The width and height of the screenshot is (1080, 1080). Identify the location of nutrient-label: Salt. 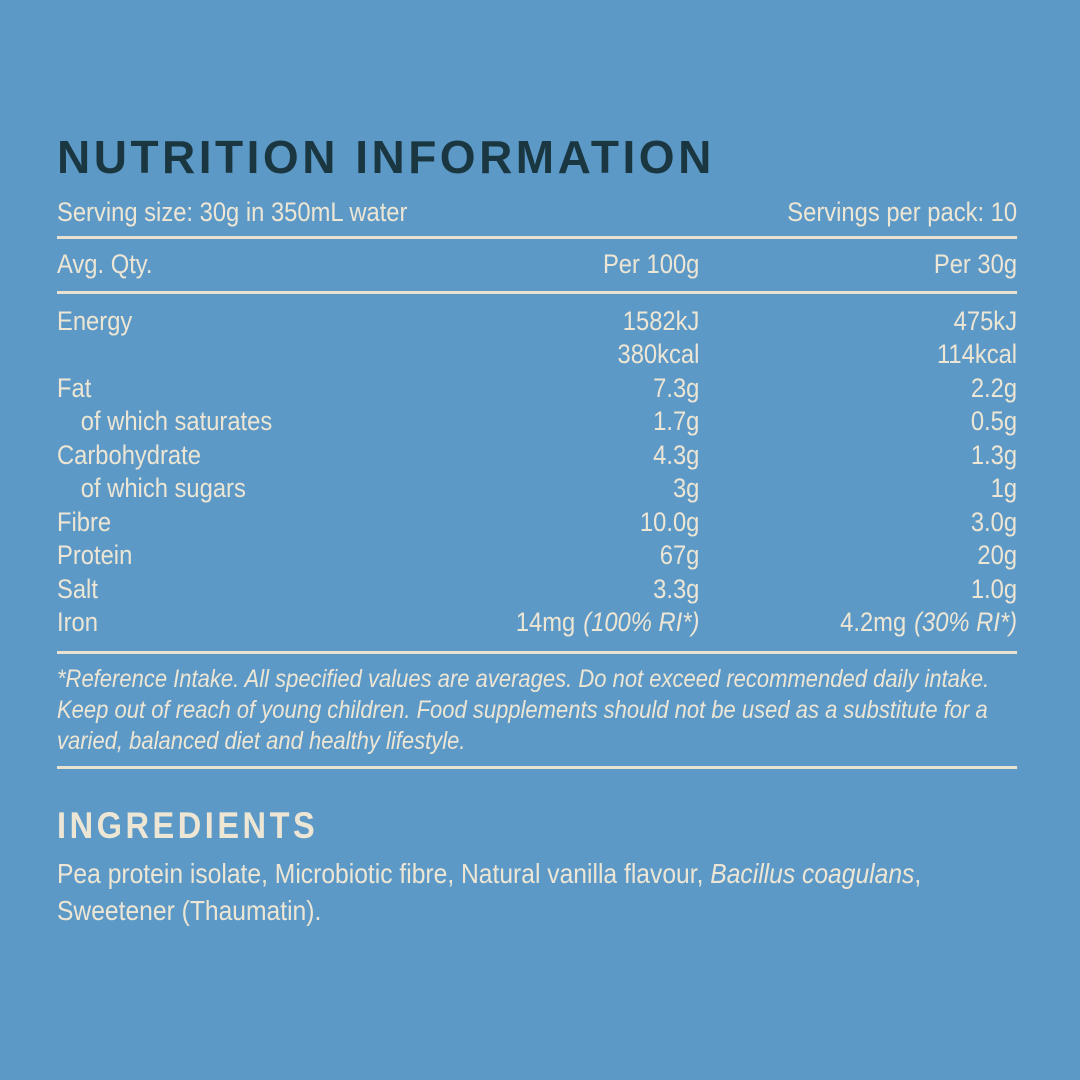
(77, 588).